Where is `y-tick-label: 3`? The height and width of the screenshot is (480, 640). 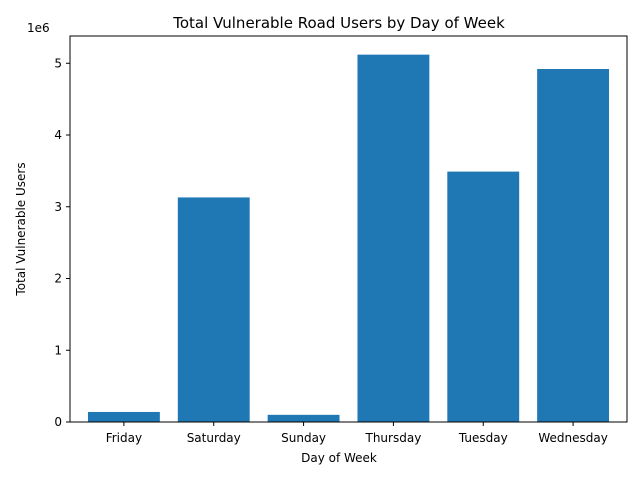
y-tick-label: 3 is located at coordinates (58, 207).